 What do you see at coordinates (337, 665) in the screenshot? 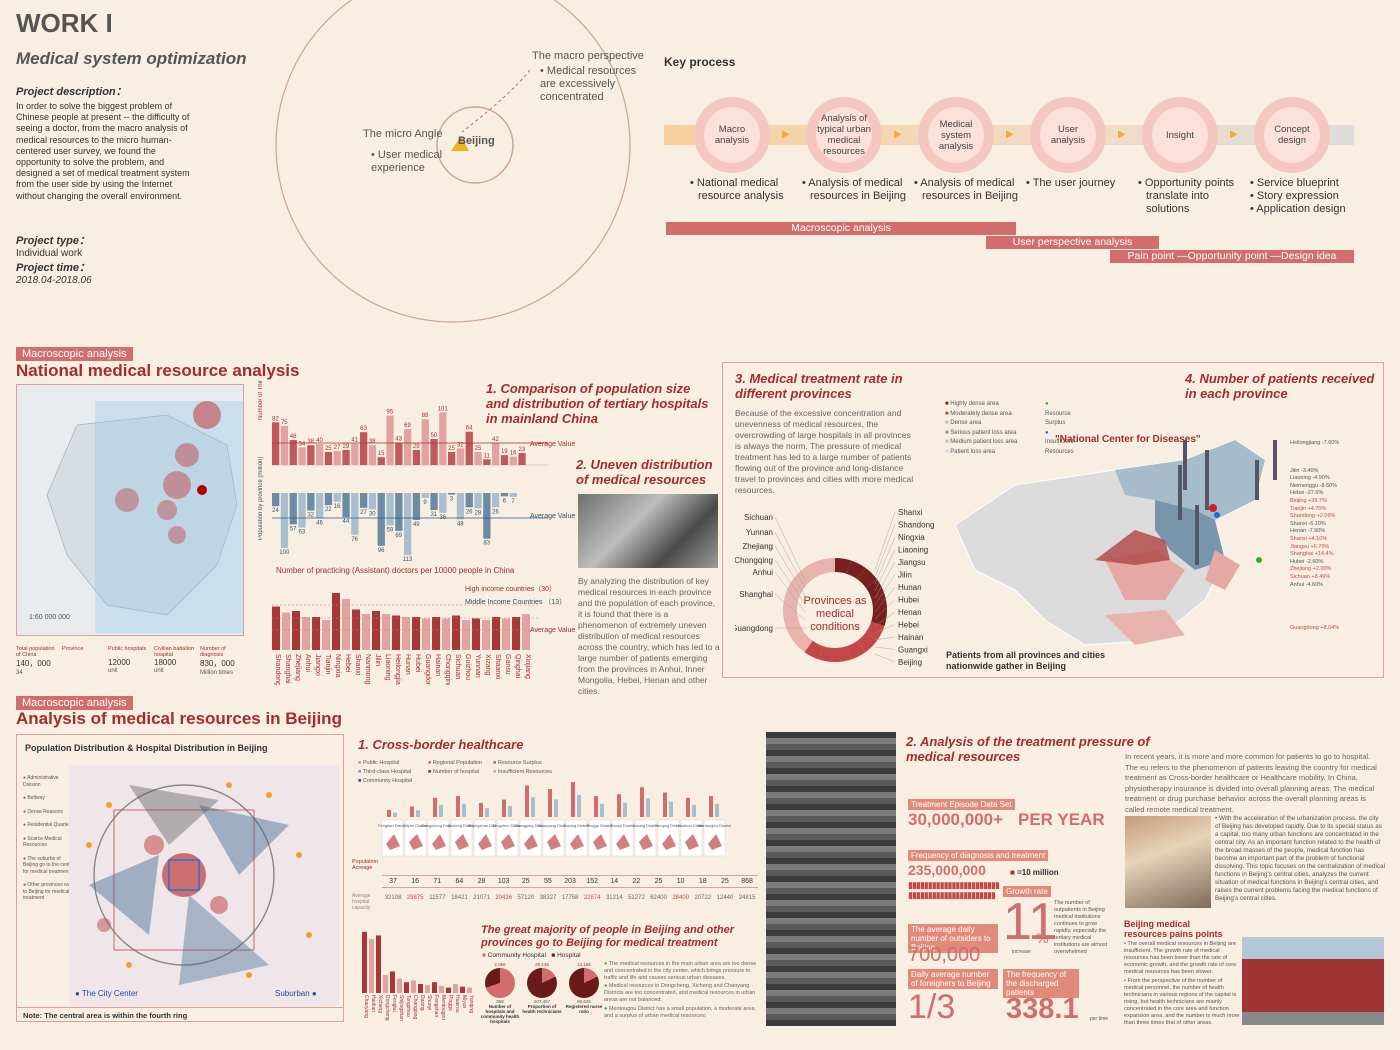
I see `doctor-bar-province: Ningxia` at bounding box center [337, 665].